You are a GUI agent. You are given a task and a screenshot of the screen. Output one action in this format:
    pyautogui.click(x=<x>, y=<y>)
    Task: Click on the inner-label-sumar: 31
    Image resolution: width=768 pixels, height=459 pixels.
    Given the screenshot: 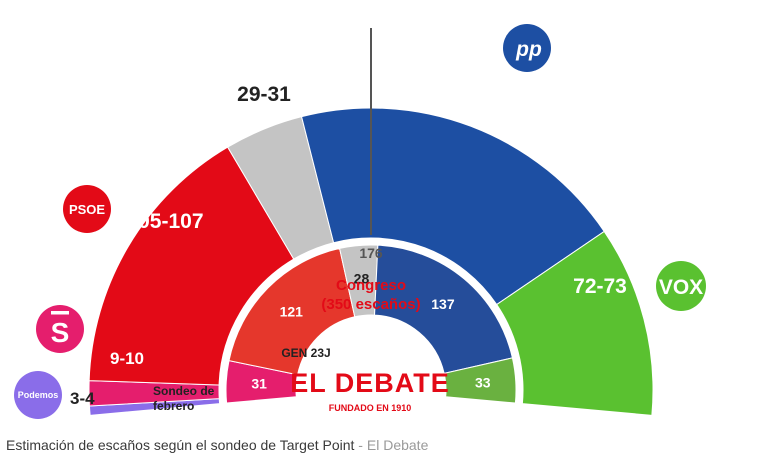 What is the action you would take?
    pyautogui.click(x=259, y=384)
    